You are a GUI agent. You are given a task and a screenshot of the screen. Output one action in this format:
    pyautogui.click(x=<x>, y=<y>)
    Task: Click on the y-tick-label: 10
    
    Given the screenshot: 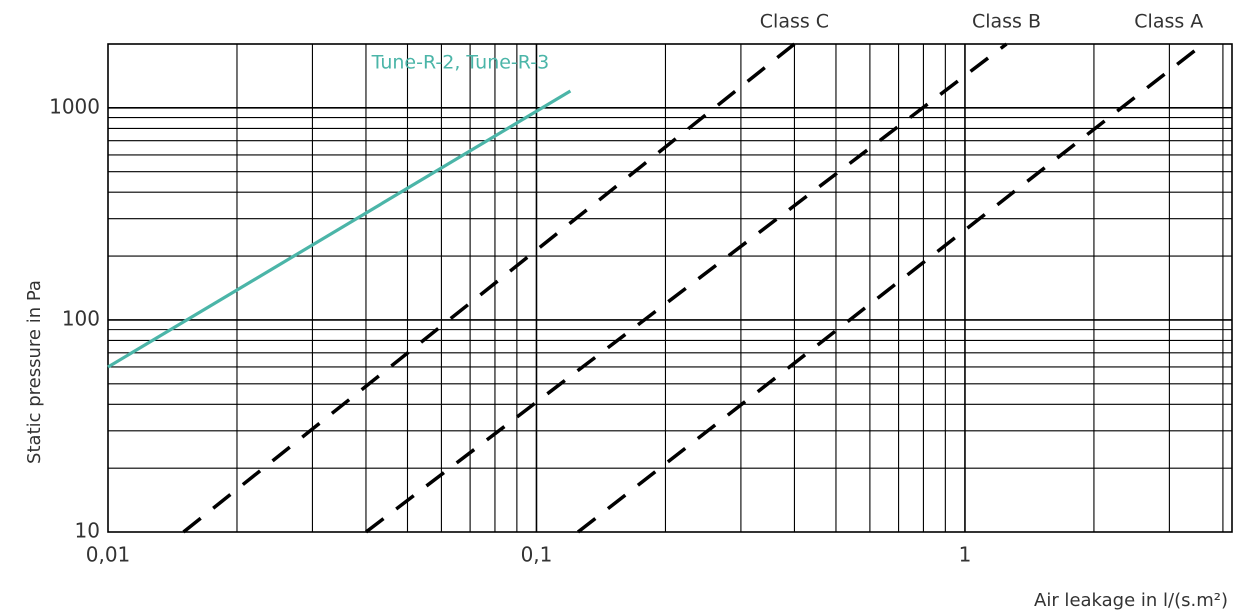 What is the action you would take?
    pyautogui.click(x=87, y=531)
    